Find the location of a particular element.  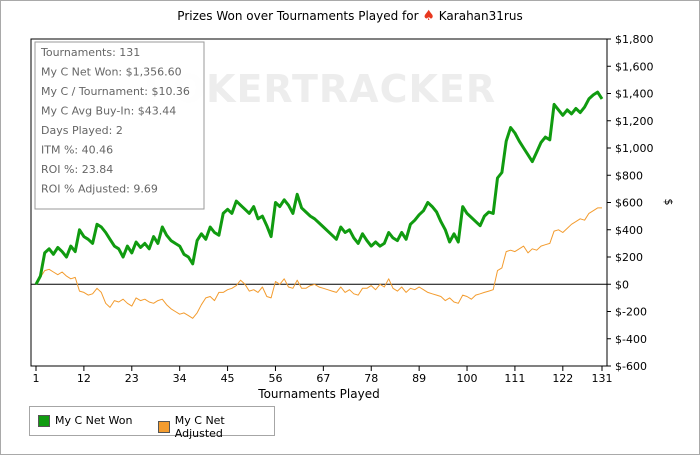

stats-line: Tournaments: 131 is located at coordinates (90, 52).